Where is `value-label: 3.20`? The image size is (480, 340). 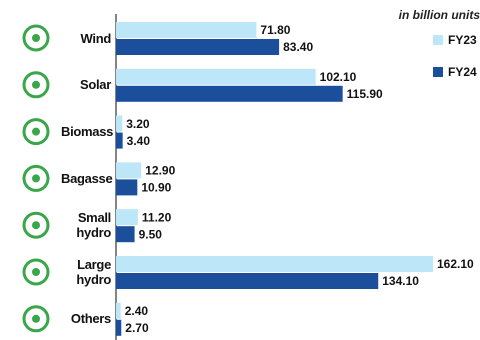
value-label: 3.20 is located at coordinates (138, 124).